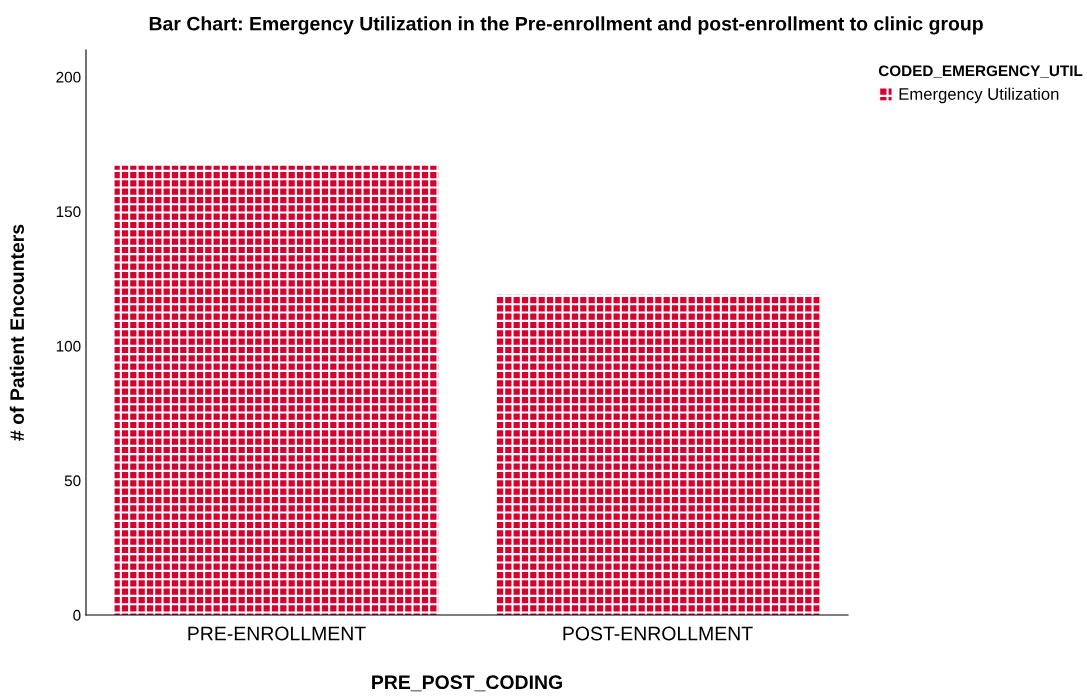 The width and height of the screenshot is (1087, 696). I want to click on legend-title: CODED_EMERGENCY_UTIL, so click(980, 71).